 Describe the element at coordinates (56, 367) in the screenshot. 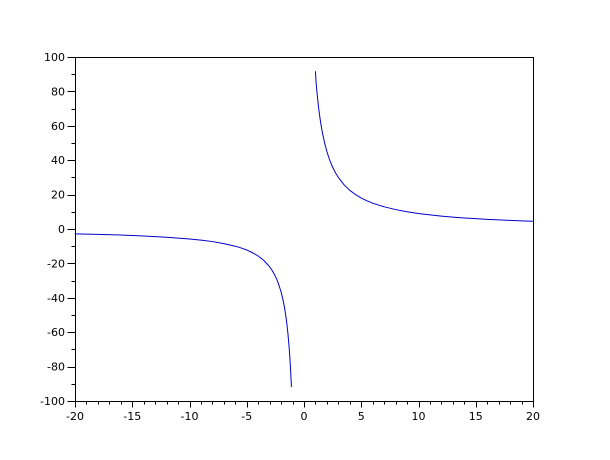

I see `y-tick-label: -80` at that location.